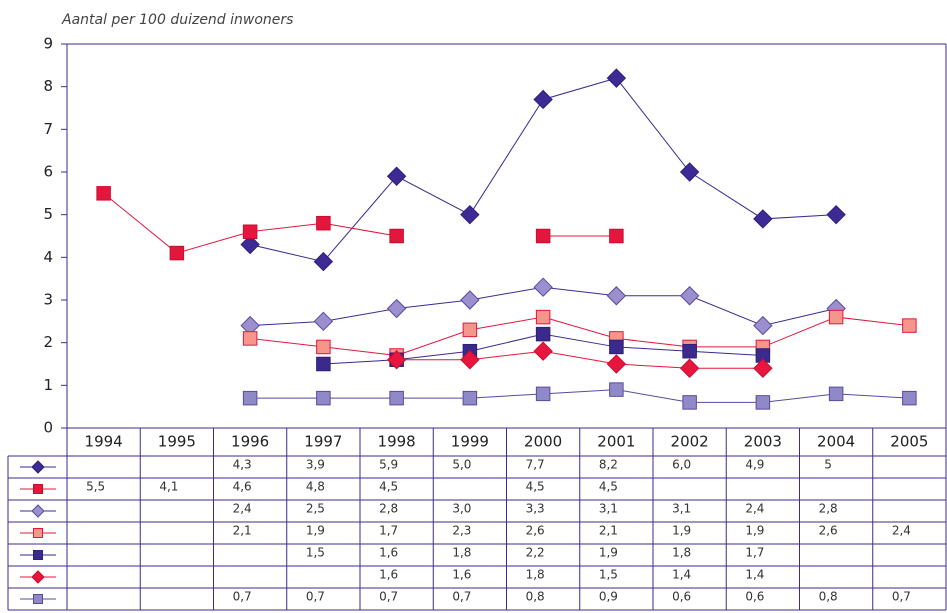 The image size is (947, 613). Describe the element at coordinates (323, 442) in the screenshot. I see `x-tick-label: 1997` at that location.